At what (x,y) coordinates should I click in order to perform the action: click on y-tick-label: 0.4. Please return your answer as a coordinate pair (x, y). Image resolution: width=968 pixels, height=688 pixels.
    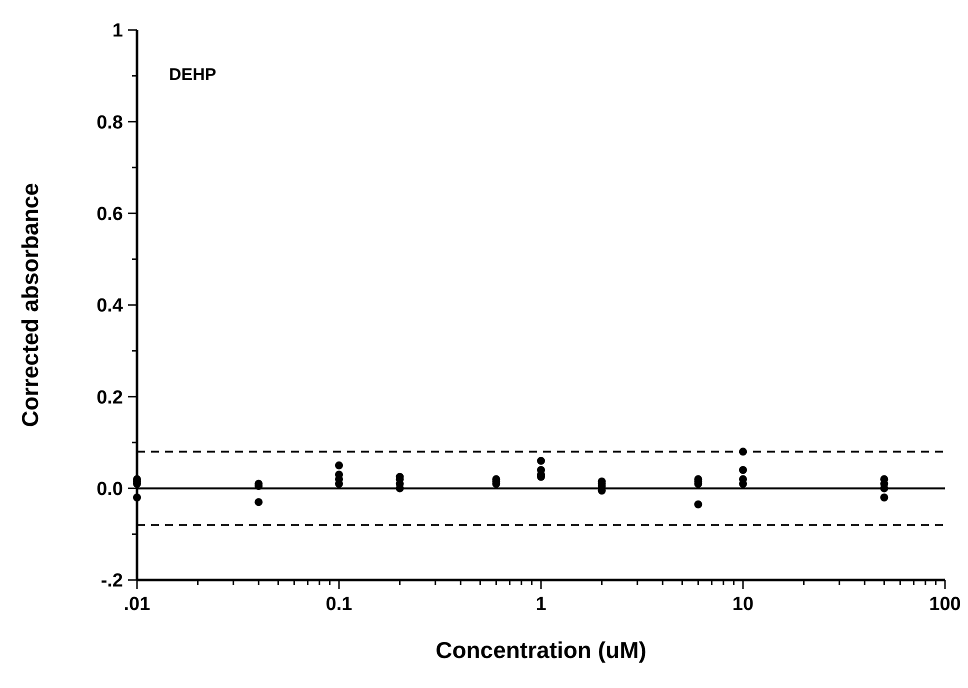
    Looking at the image, I should click on (110, 306).